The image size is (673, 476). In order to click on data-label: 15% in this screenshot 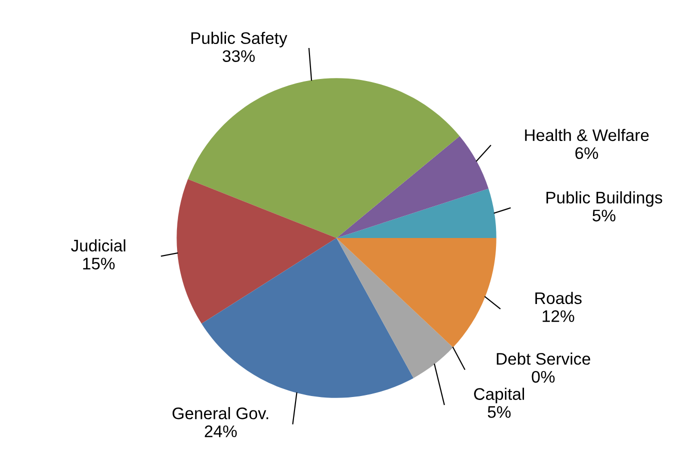, I will do `click(99, 264)`.